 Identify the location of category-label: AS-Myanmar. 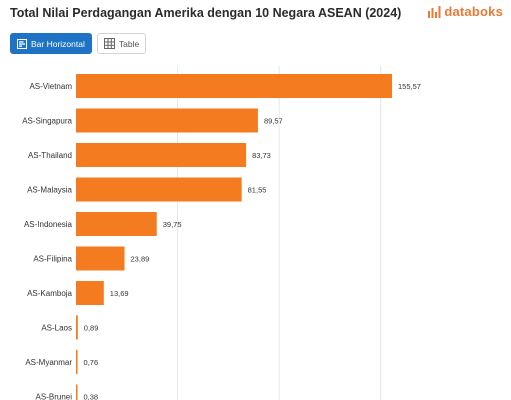
(48, 362).